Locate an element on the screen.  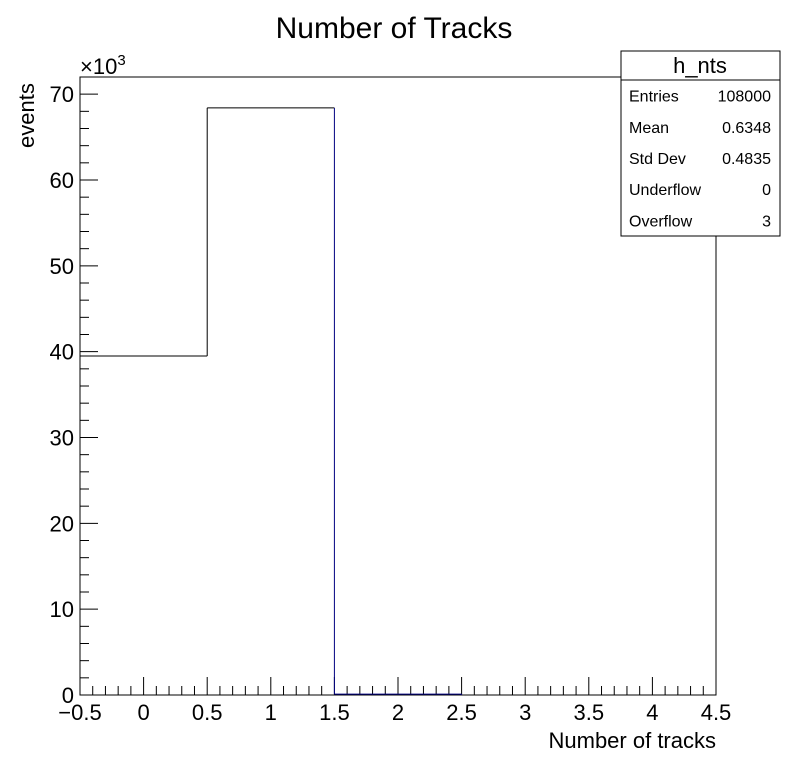
x-tick-label: 3.5 is located at coordinates (589, 712).